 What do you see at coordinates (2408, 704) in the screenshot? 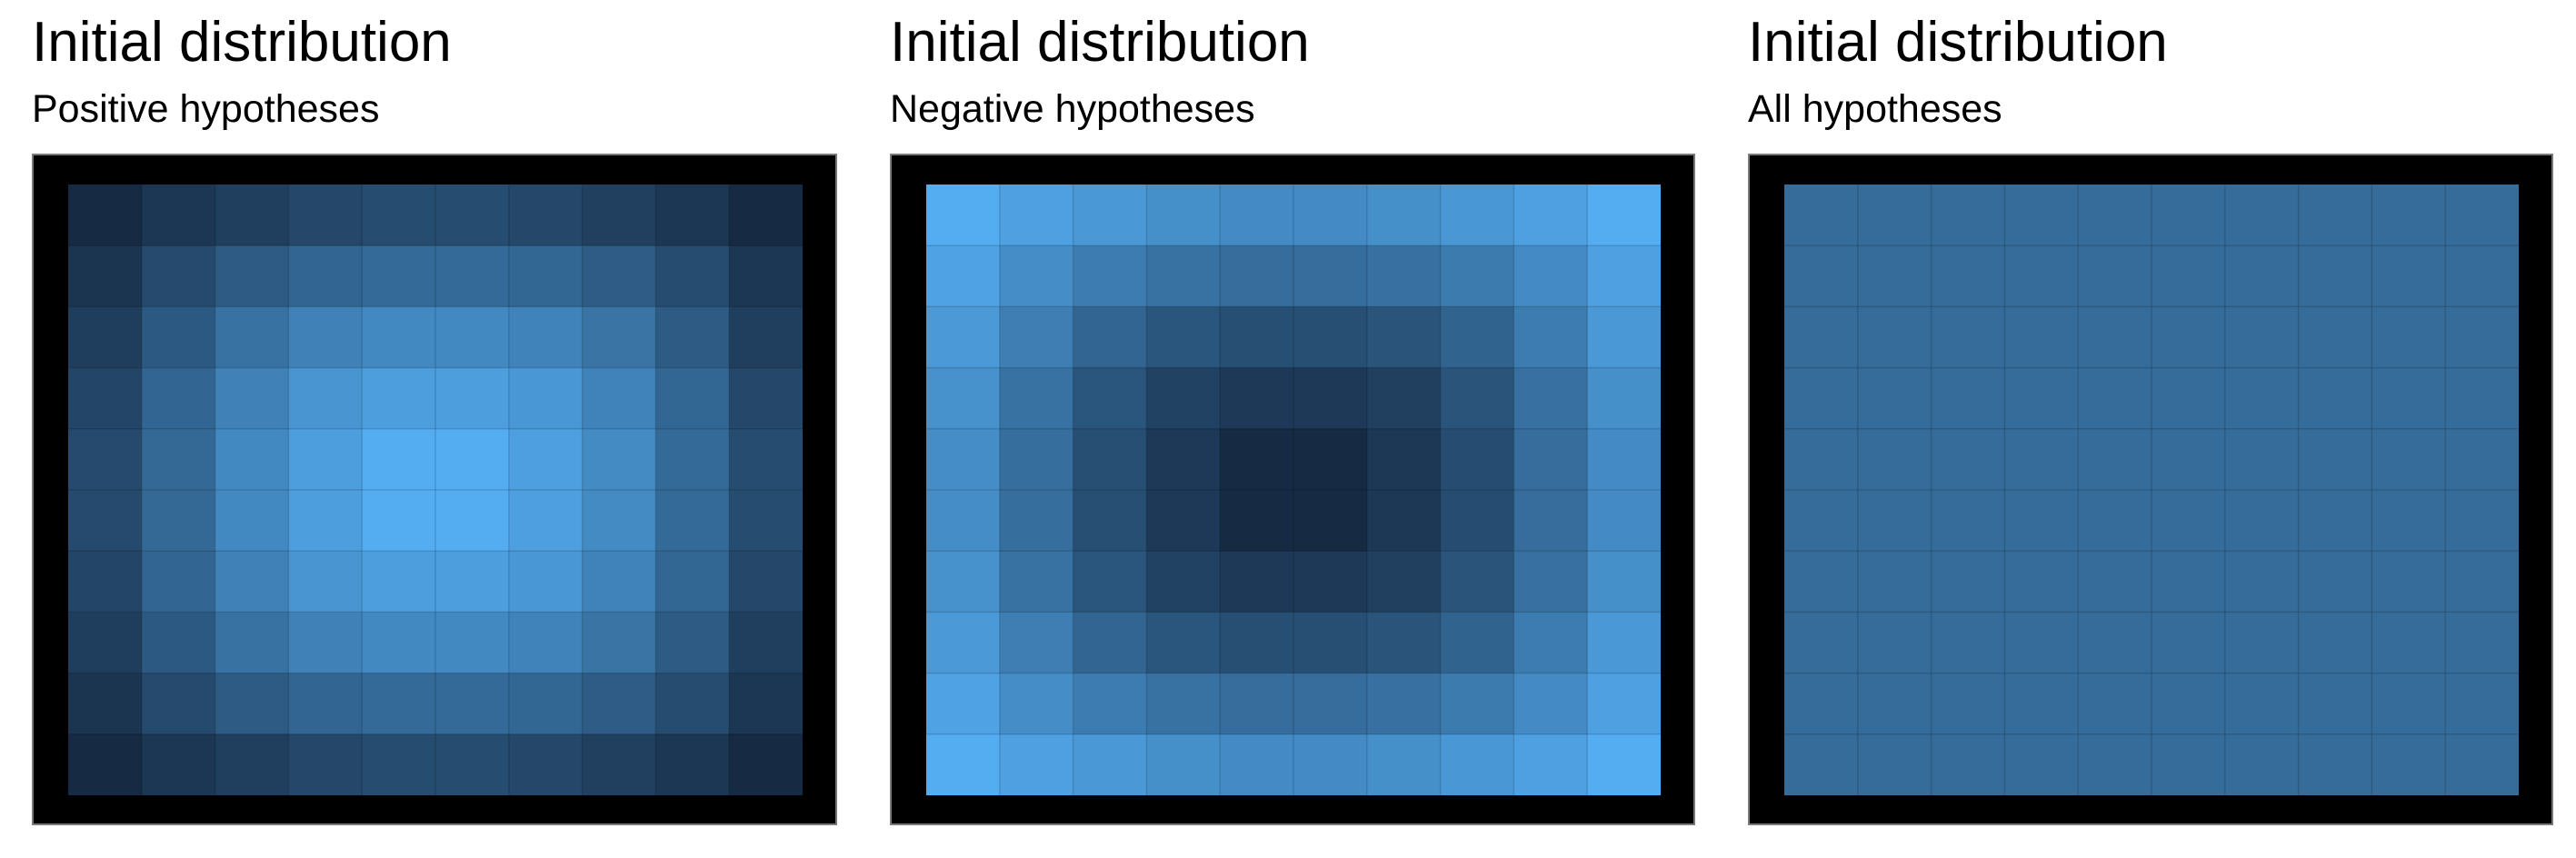
I see `heatmap-cell-r8-c8` at bounding box center [2408, 704].